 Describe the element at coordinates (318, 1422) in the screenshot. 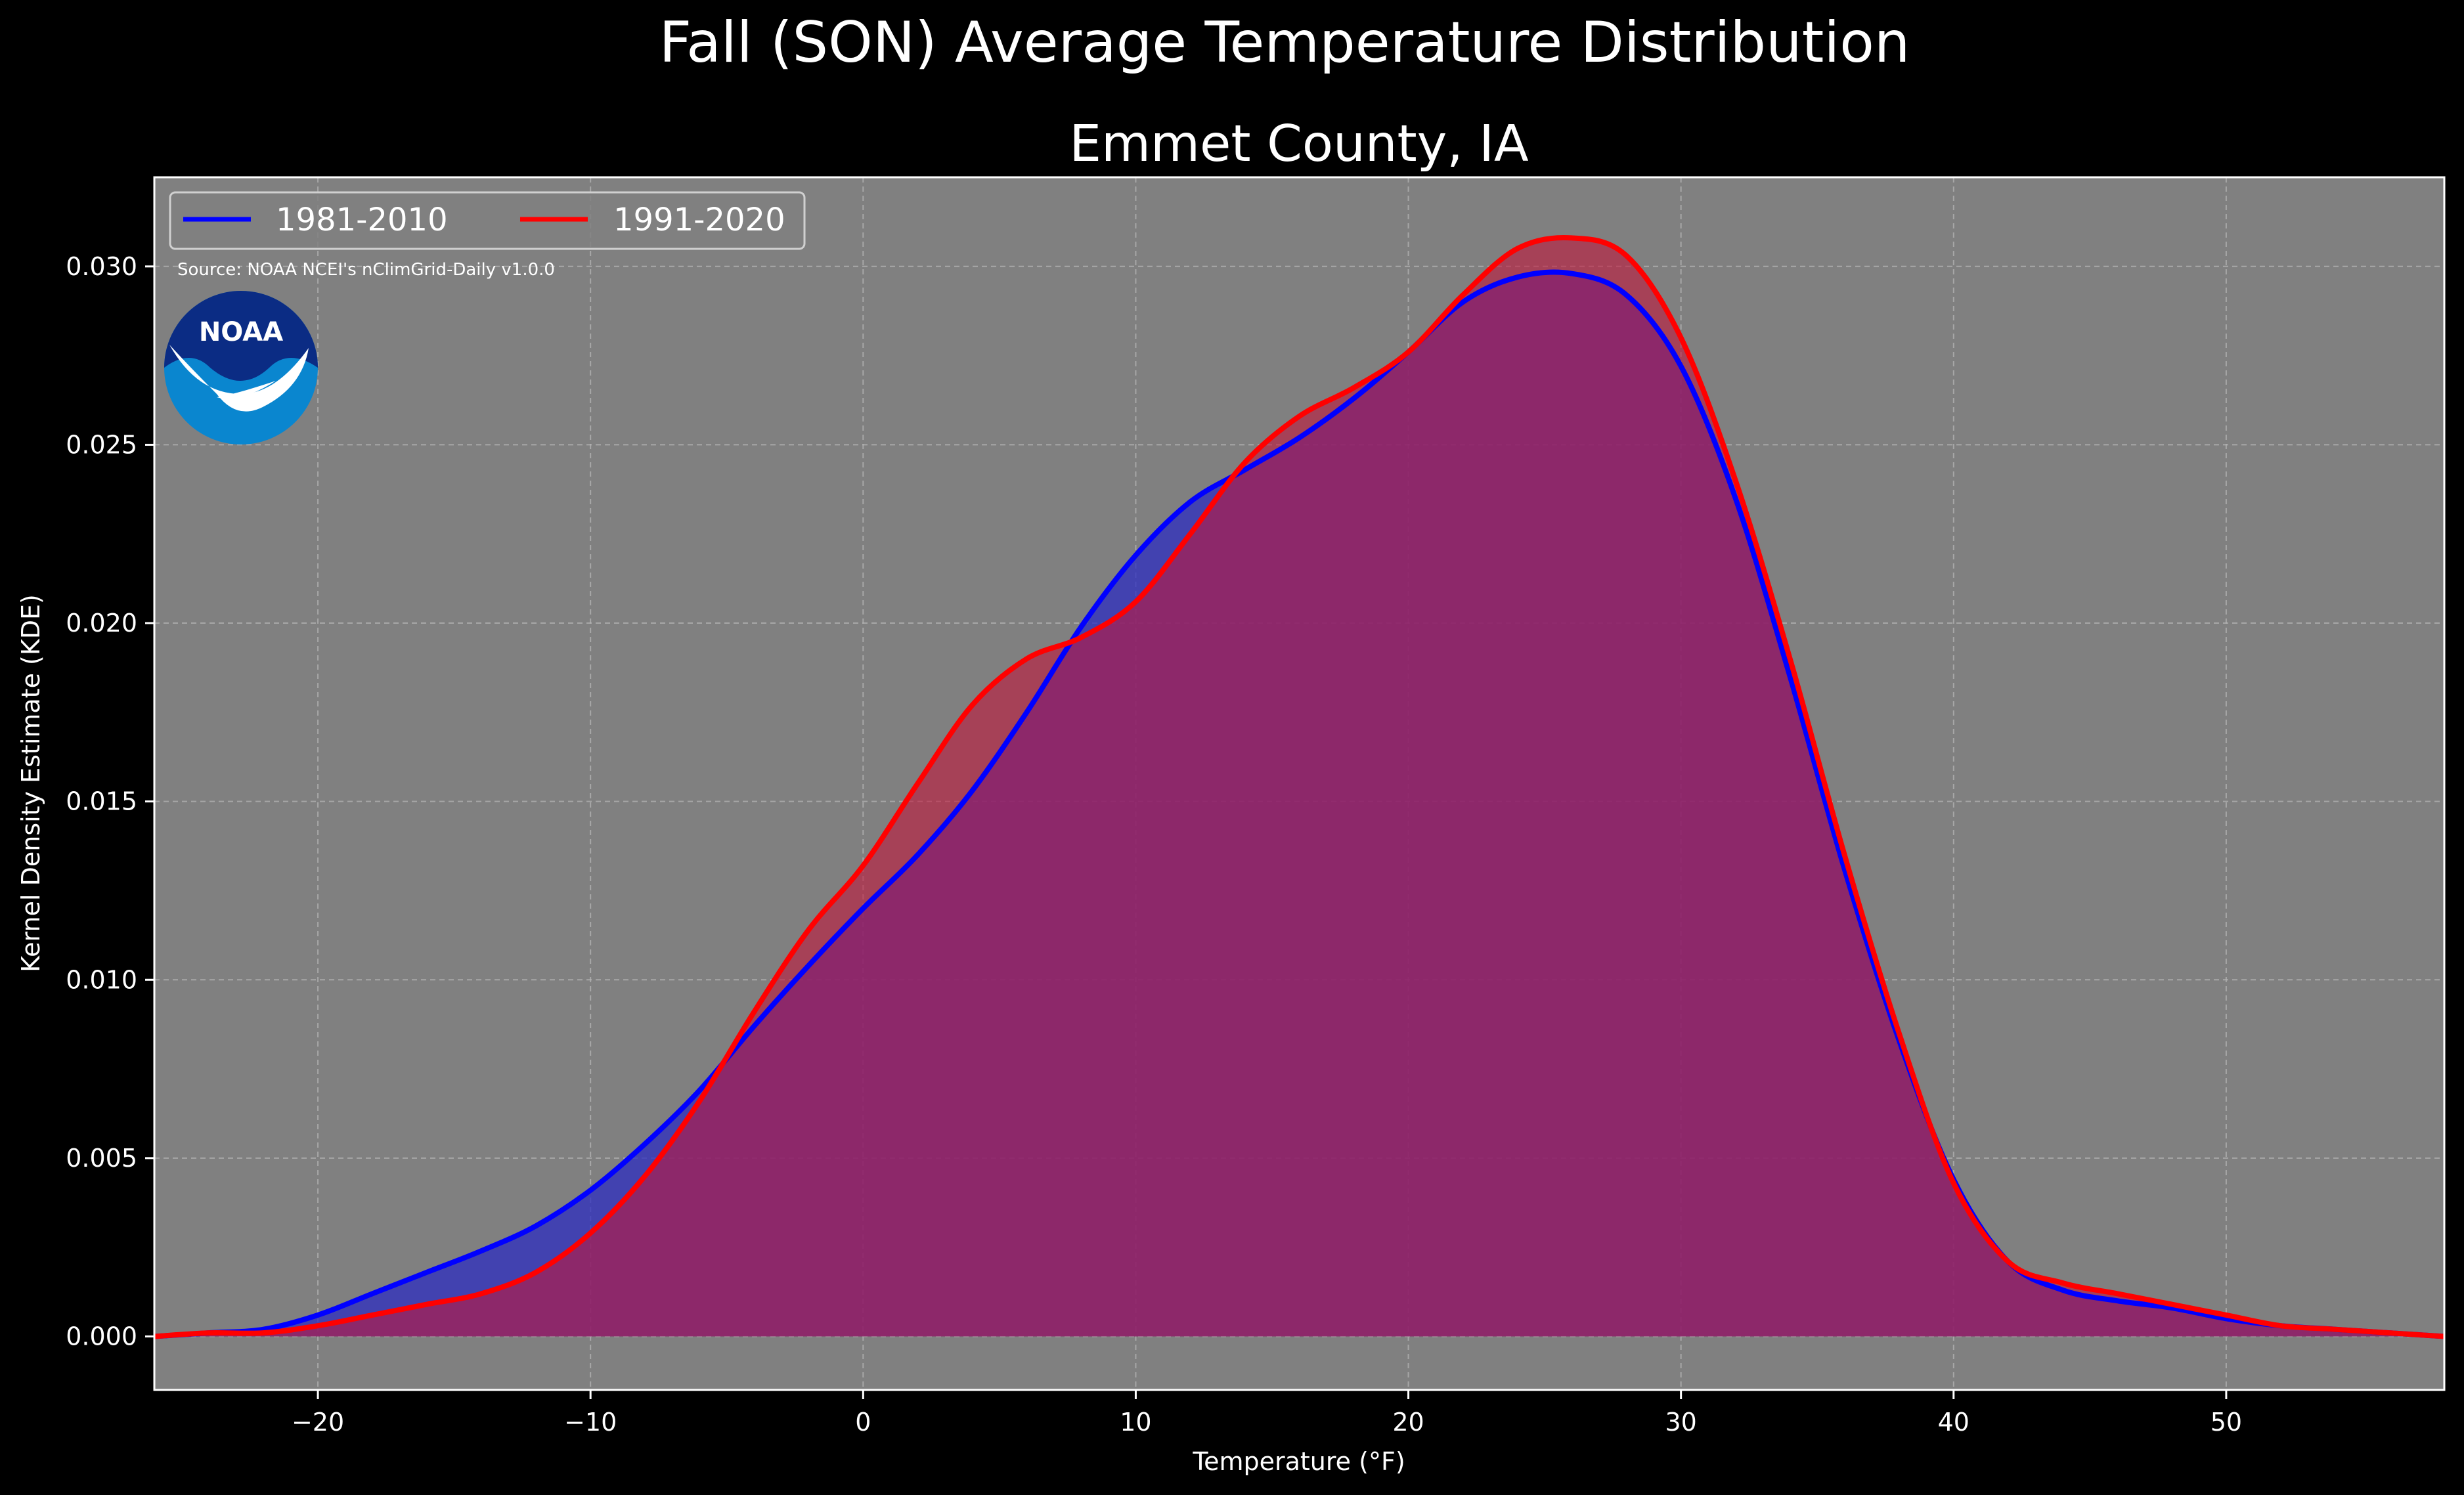

I see `x-tick-label: −20` at that location.